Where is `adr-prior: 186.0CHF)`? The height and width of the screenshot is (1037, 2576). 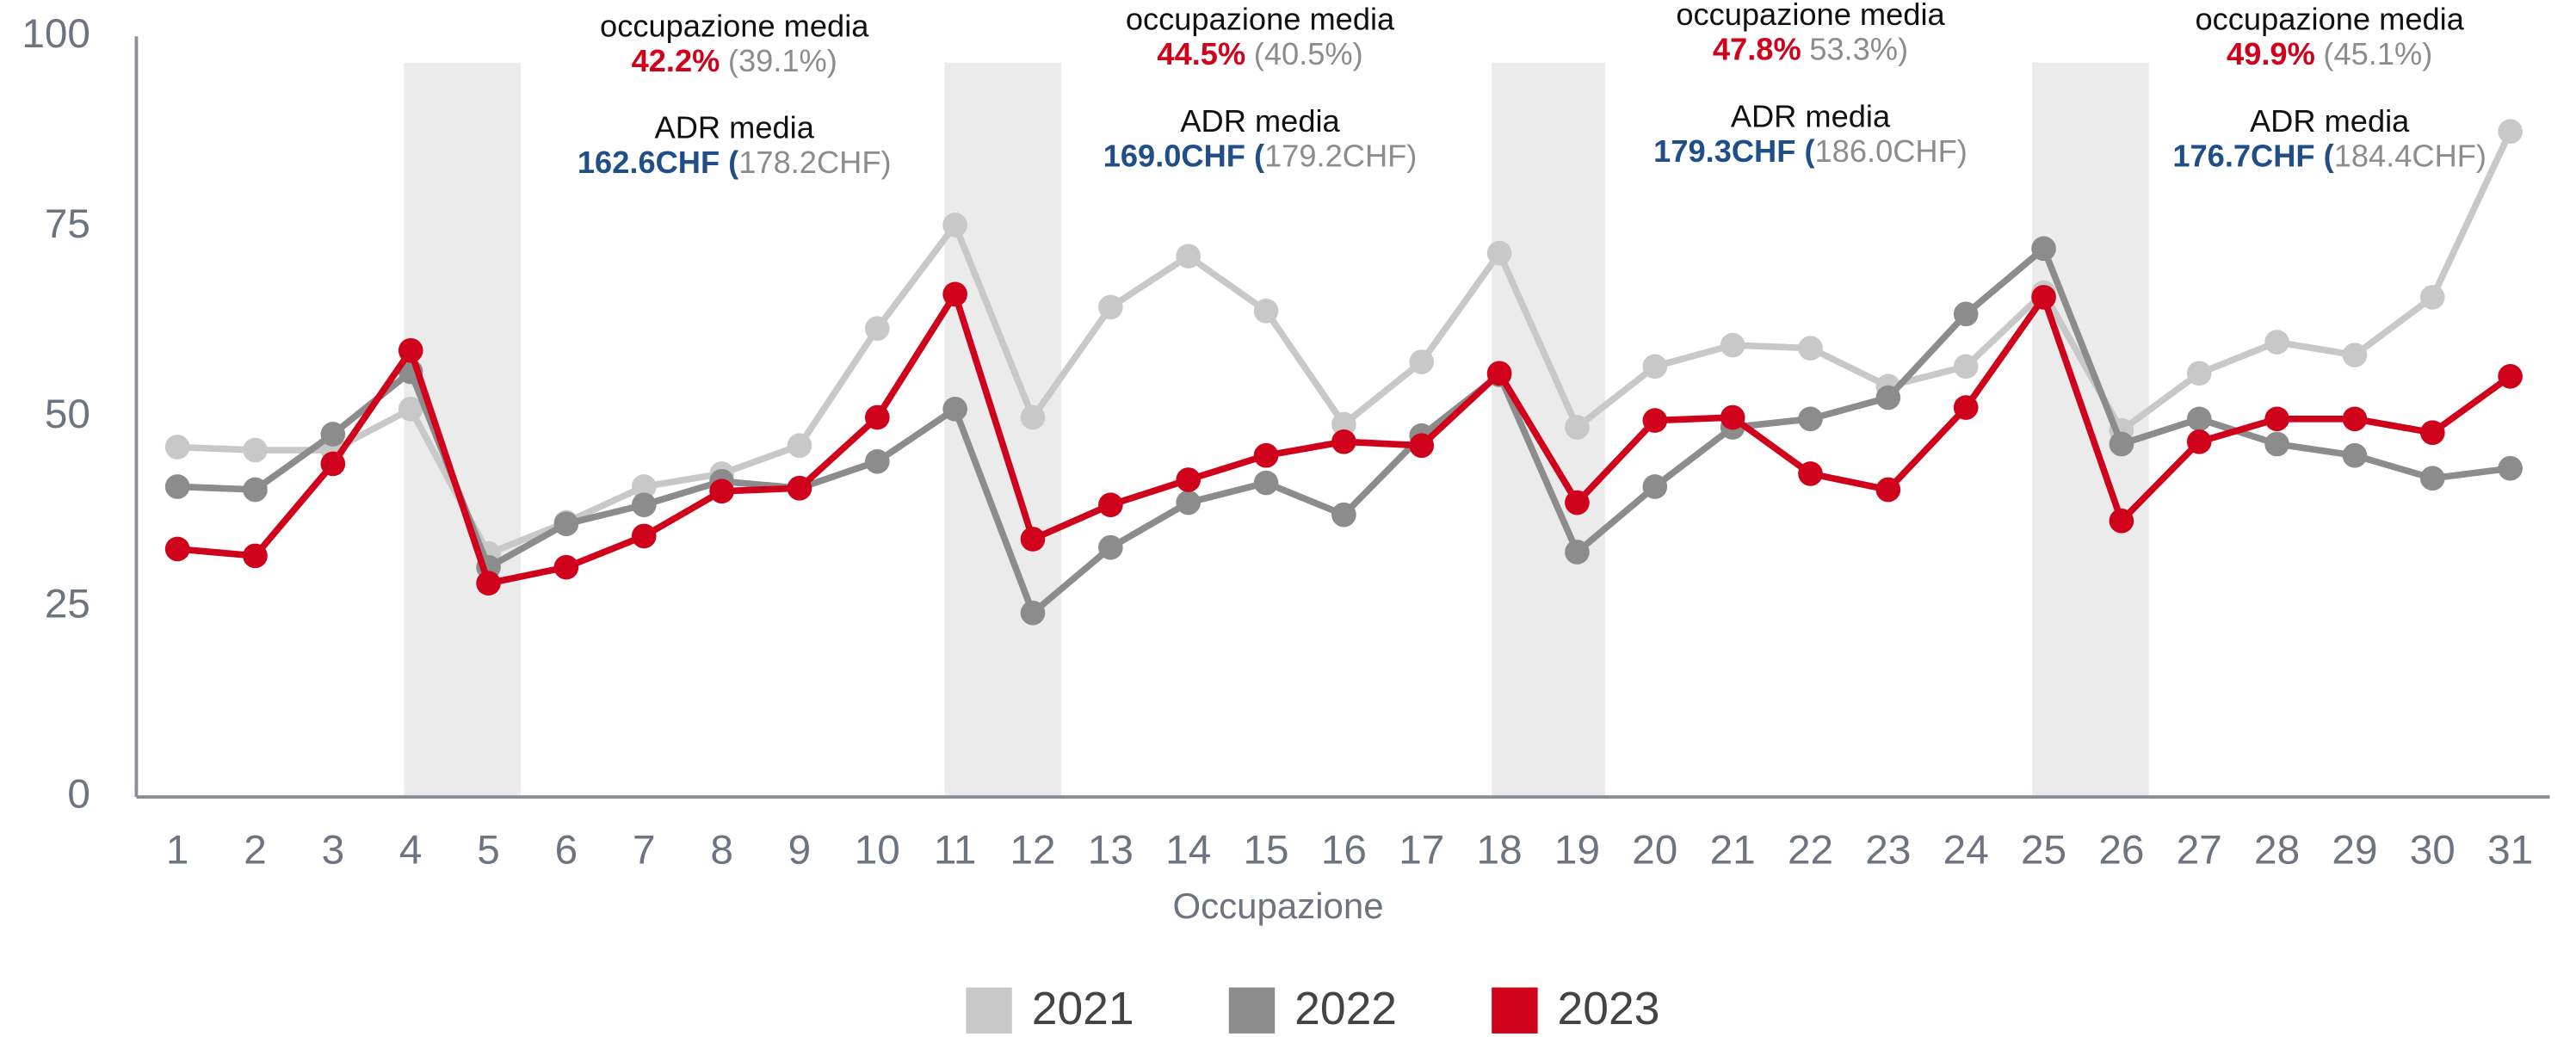
adr-prior: 186.0CHF) is located at coordinates (1891, 151).